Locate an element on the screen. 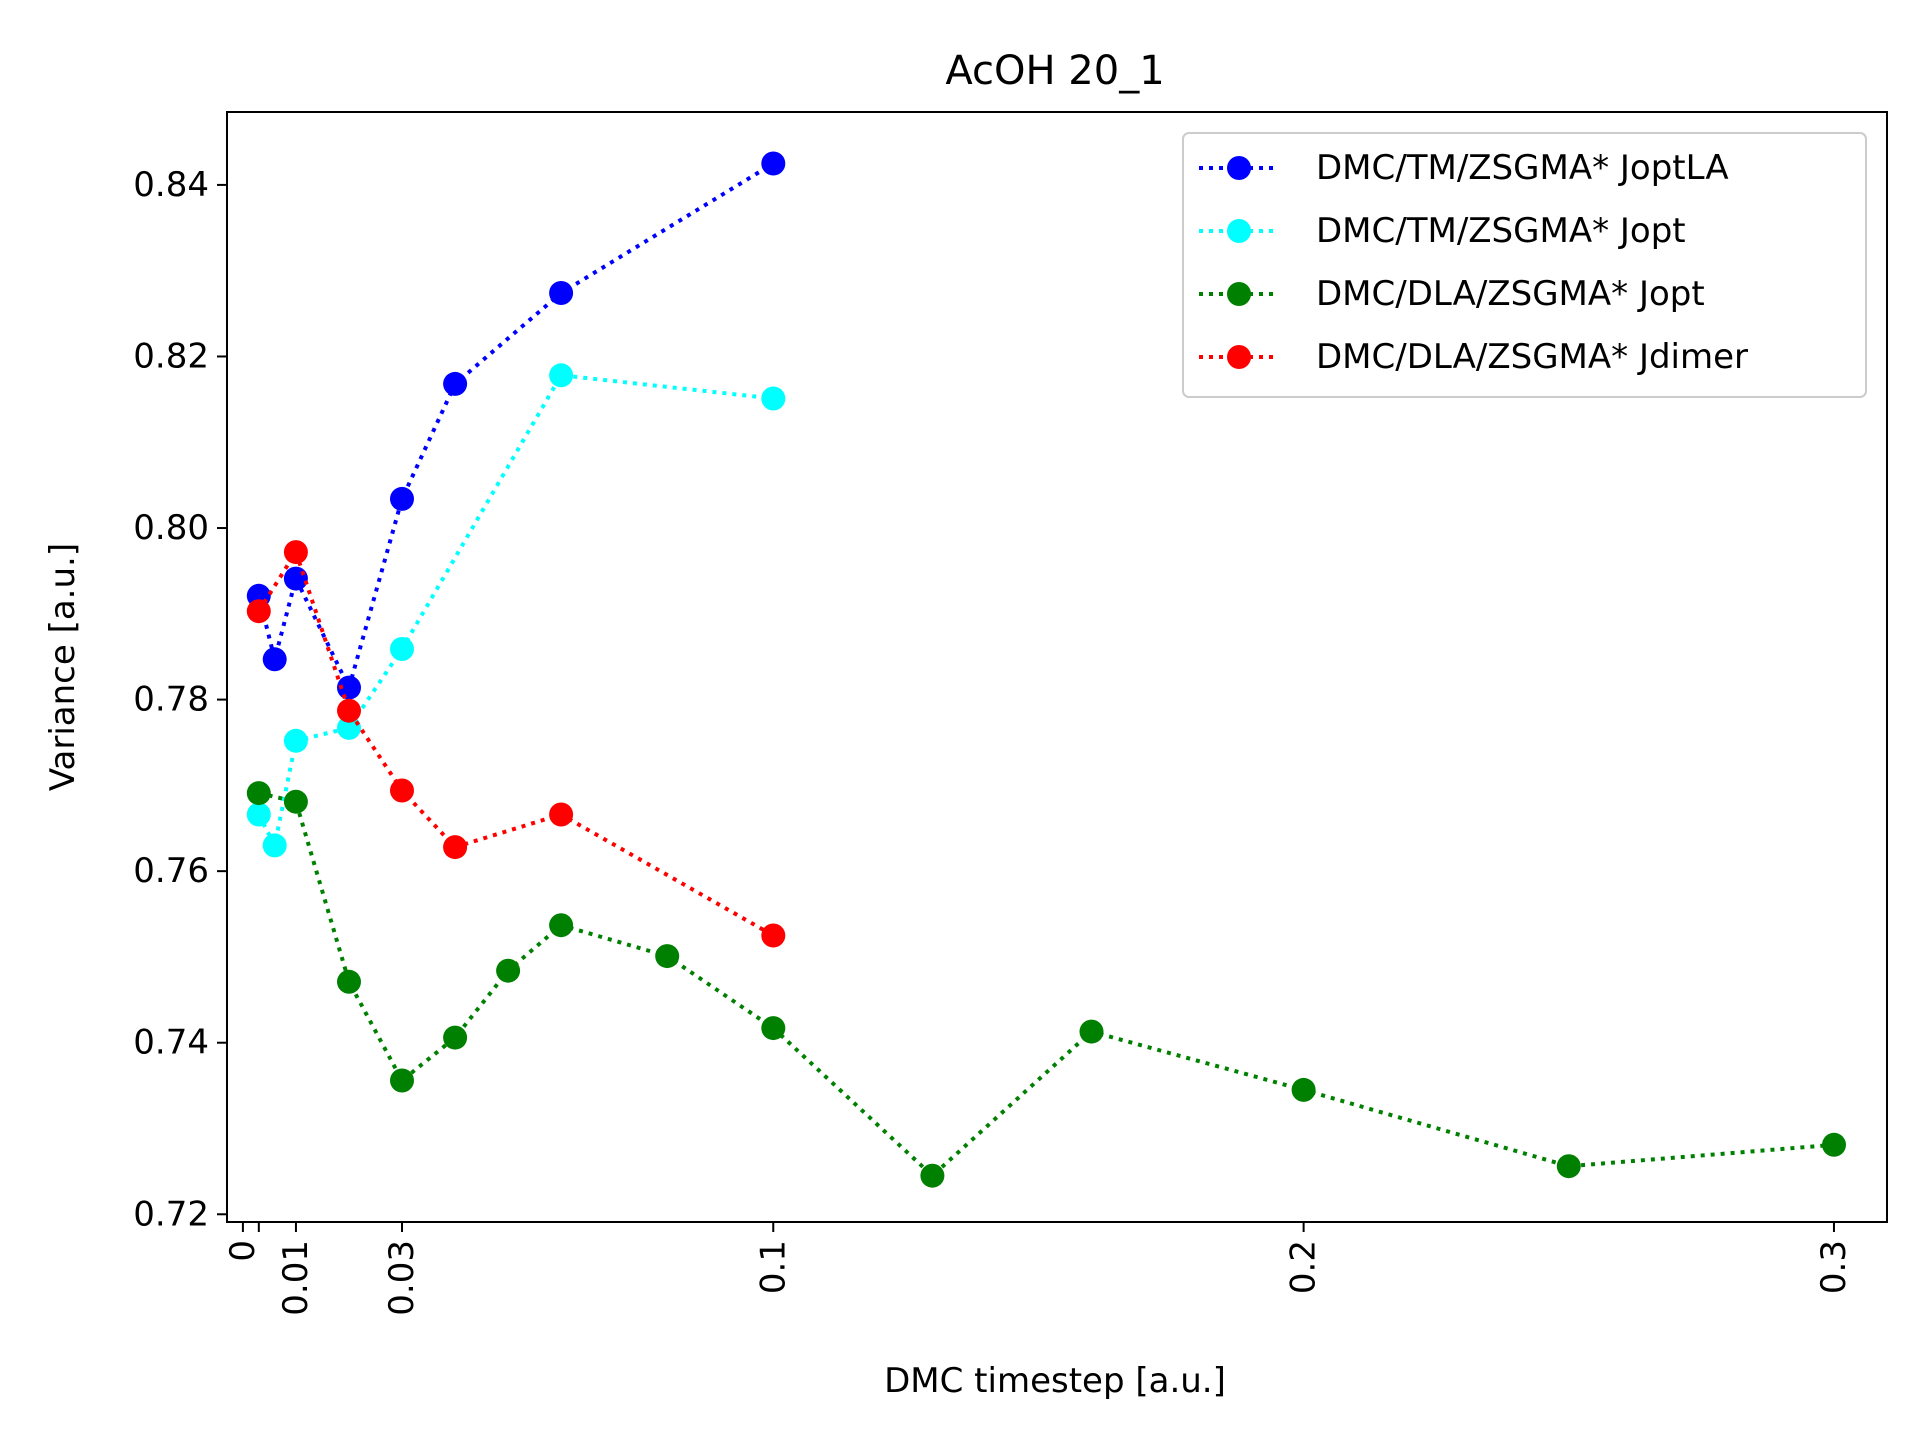 The image size is (1920, 1440). x-tick-label: 0.3 is located at coordinates (1834, 1267).